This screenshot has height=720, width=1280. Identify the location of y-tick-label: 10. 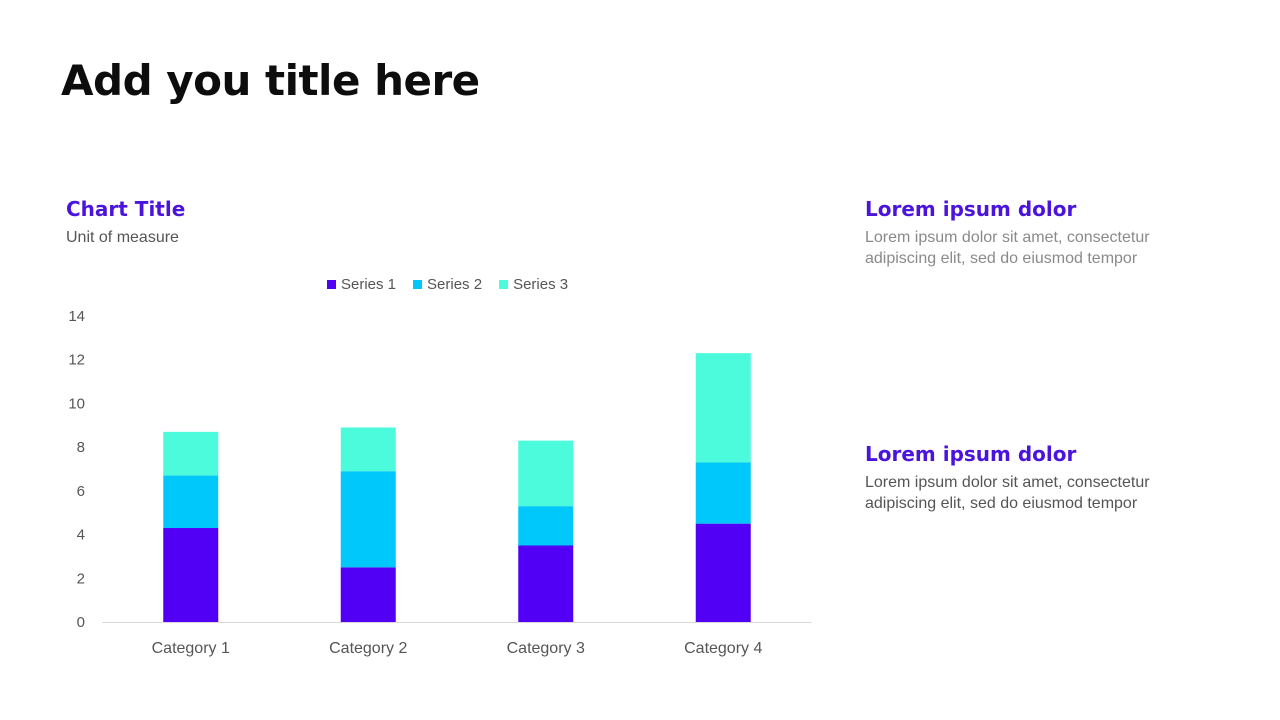
(76, 403).